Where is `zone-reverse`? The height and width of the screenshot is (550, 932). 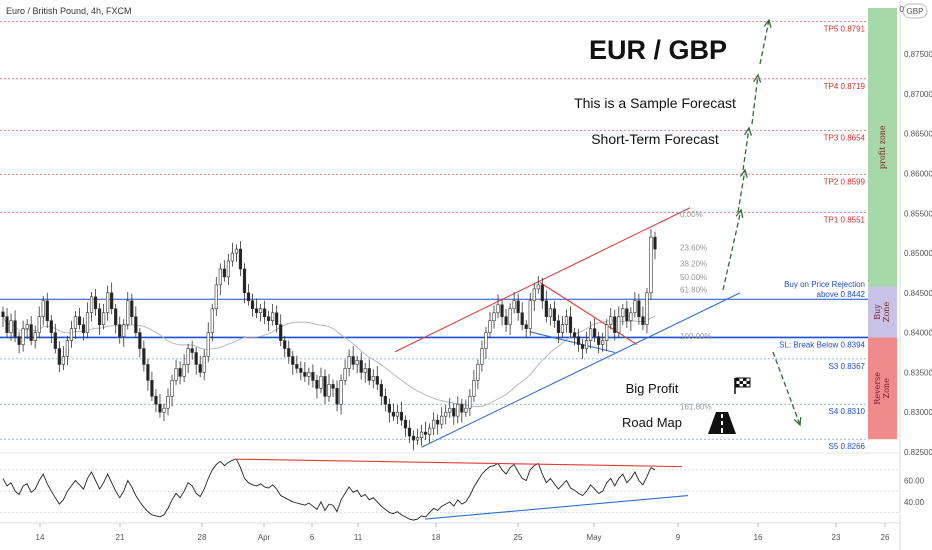 zone-reverse is located at coordinates (882, 388).